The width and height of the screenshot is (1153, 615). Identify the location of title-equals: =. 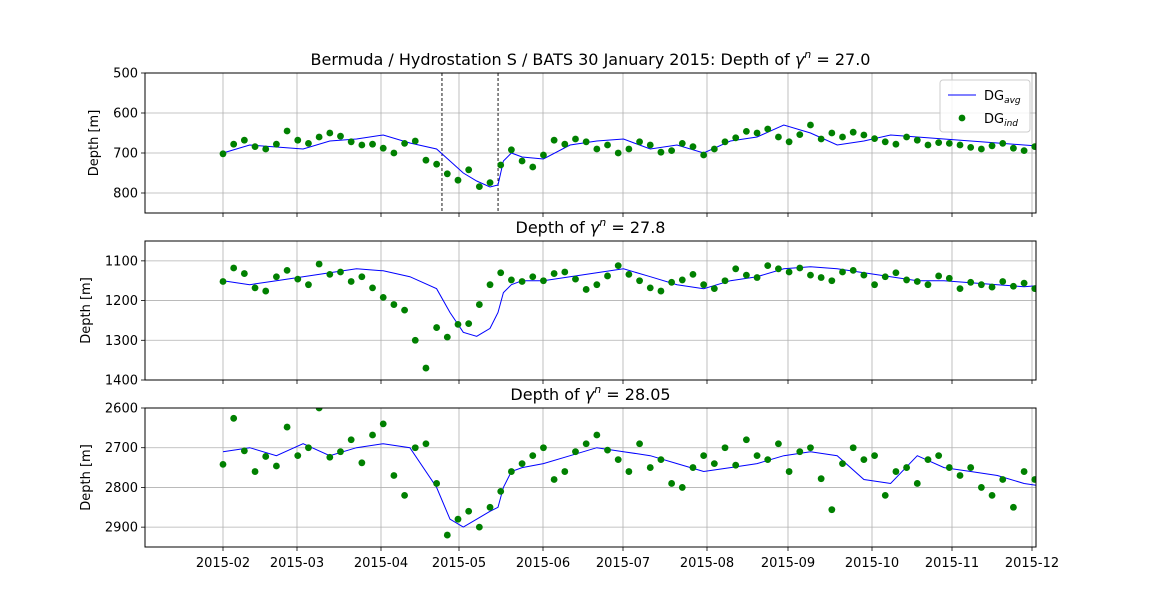
(823, 59).